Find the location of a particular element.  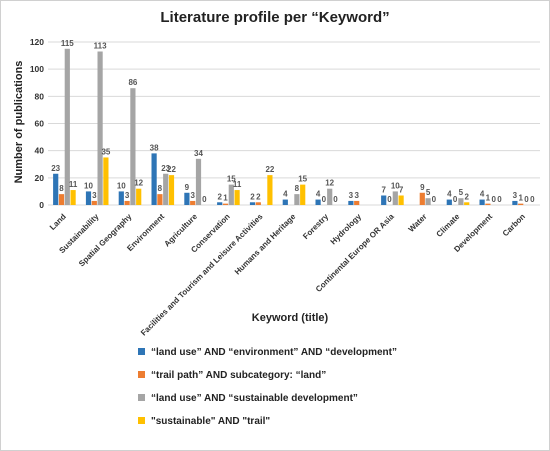

data-label: 86 is located at coordinates (132, 82).